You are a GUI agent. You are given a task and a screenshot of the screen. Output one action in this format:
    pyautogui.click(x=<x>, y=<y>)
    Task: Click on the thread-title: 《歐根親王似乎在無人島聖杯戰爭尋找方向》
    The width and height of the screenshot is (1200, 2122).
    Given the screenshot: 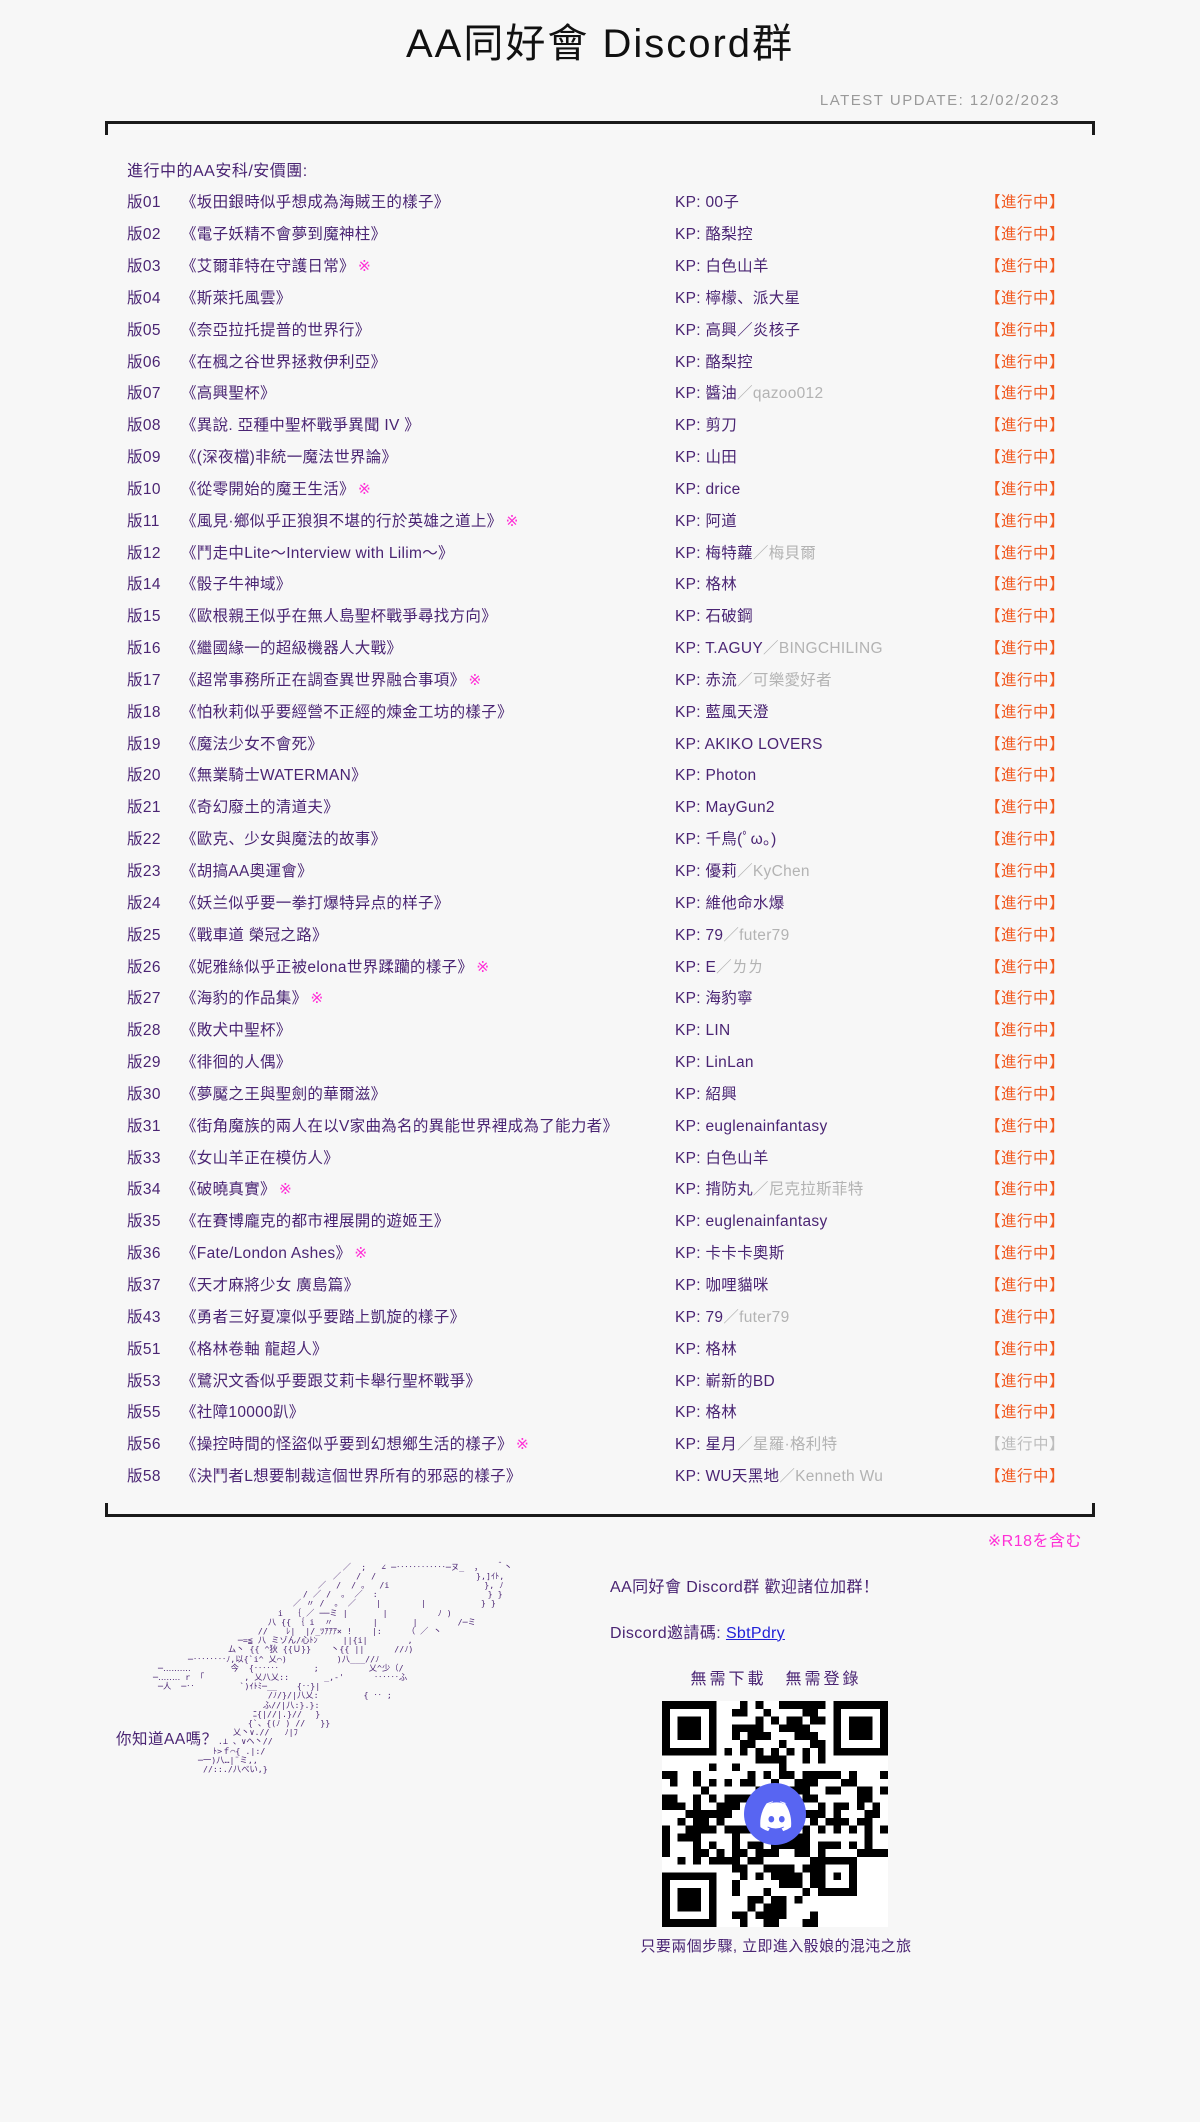 What is the action you would take?
    pyautogui.click(x=428, y=616)
    